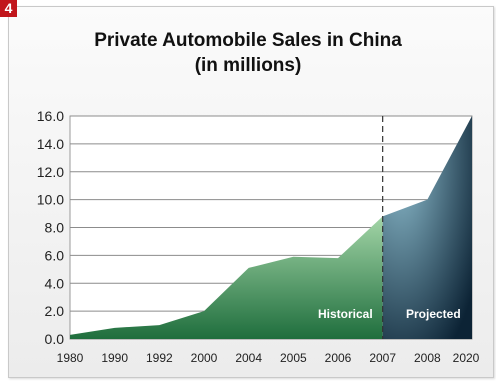 This screenshot has width=496, height=381. Describe the element at coordinates (50, 144) in the screenshot. I see `y-tick-label: 14.0` at that location.